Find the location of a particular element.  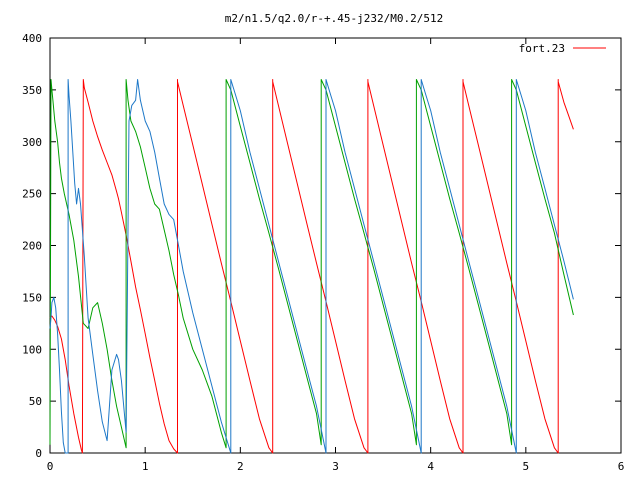

x-tick-label: 6 is located at coordinates (621, 466).